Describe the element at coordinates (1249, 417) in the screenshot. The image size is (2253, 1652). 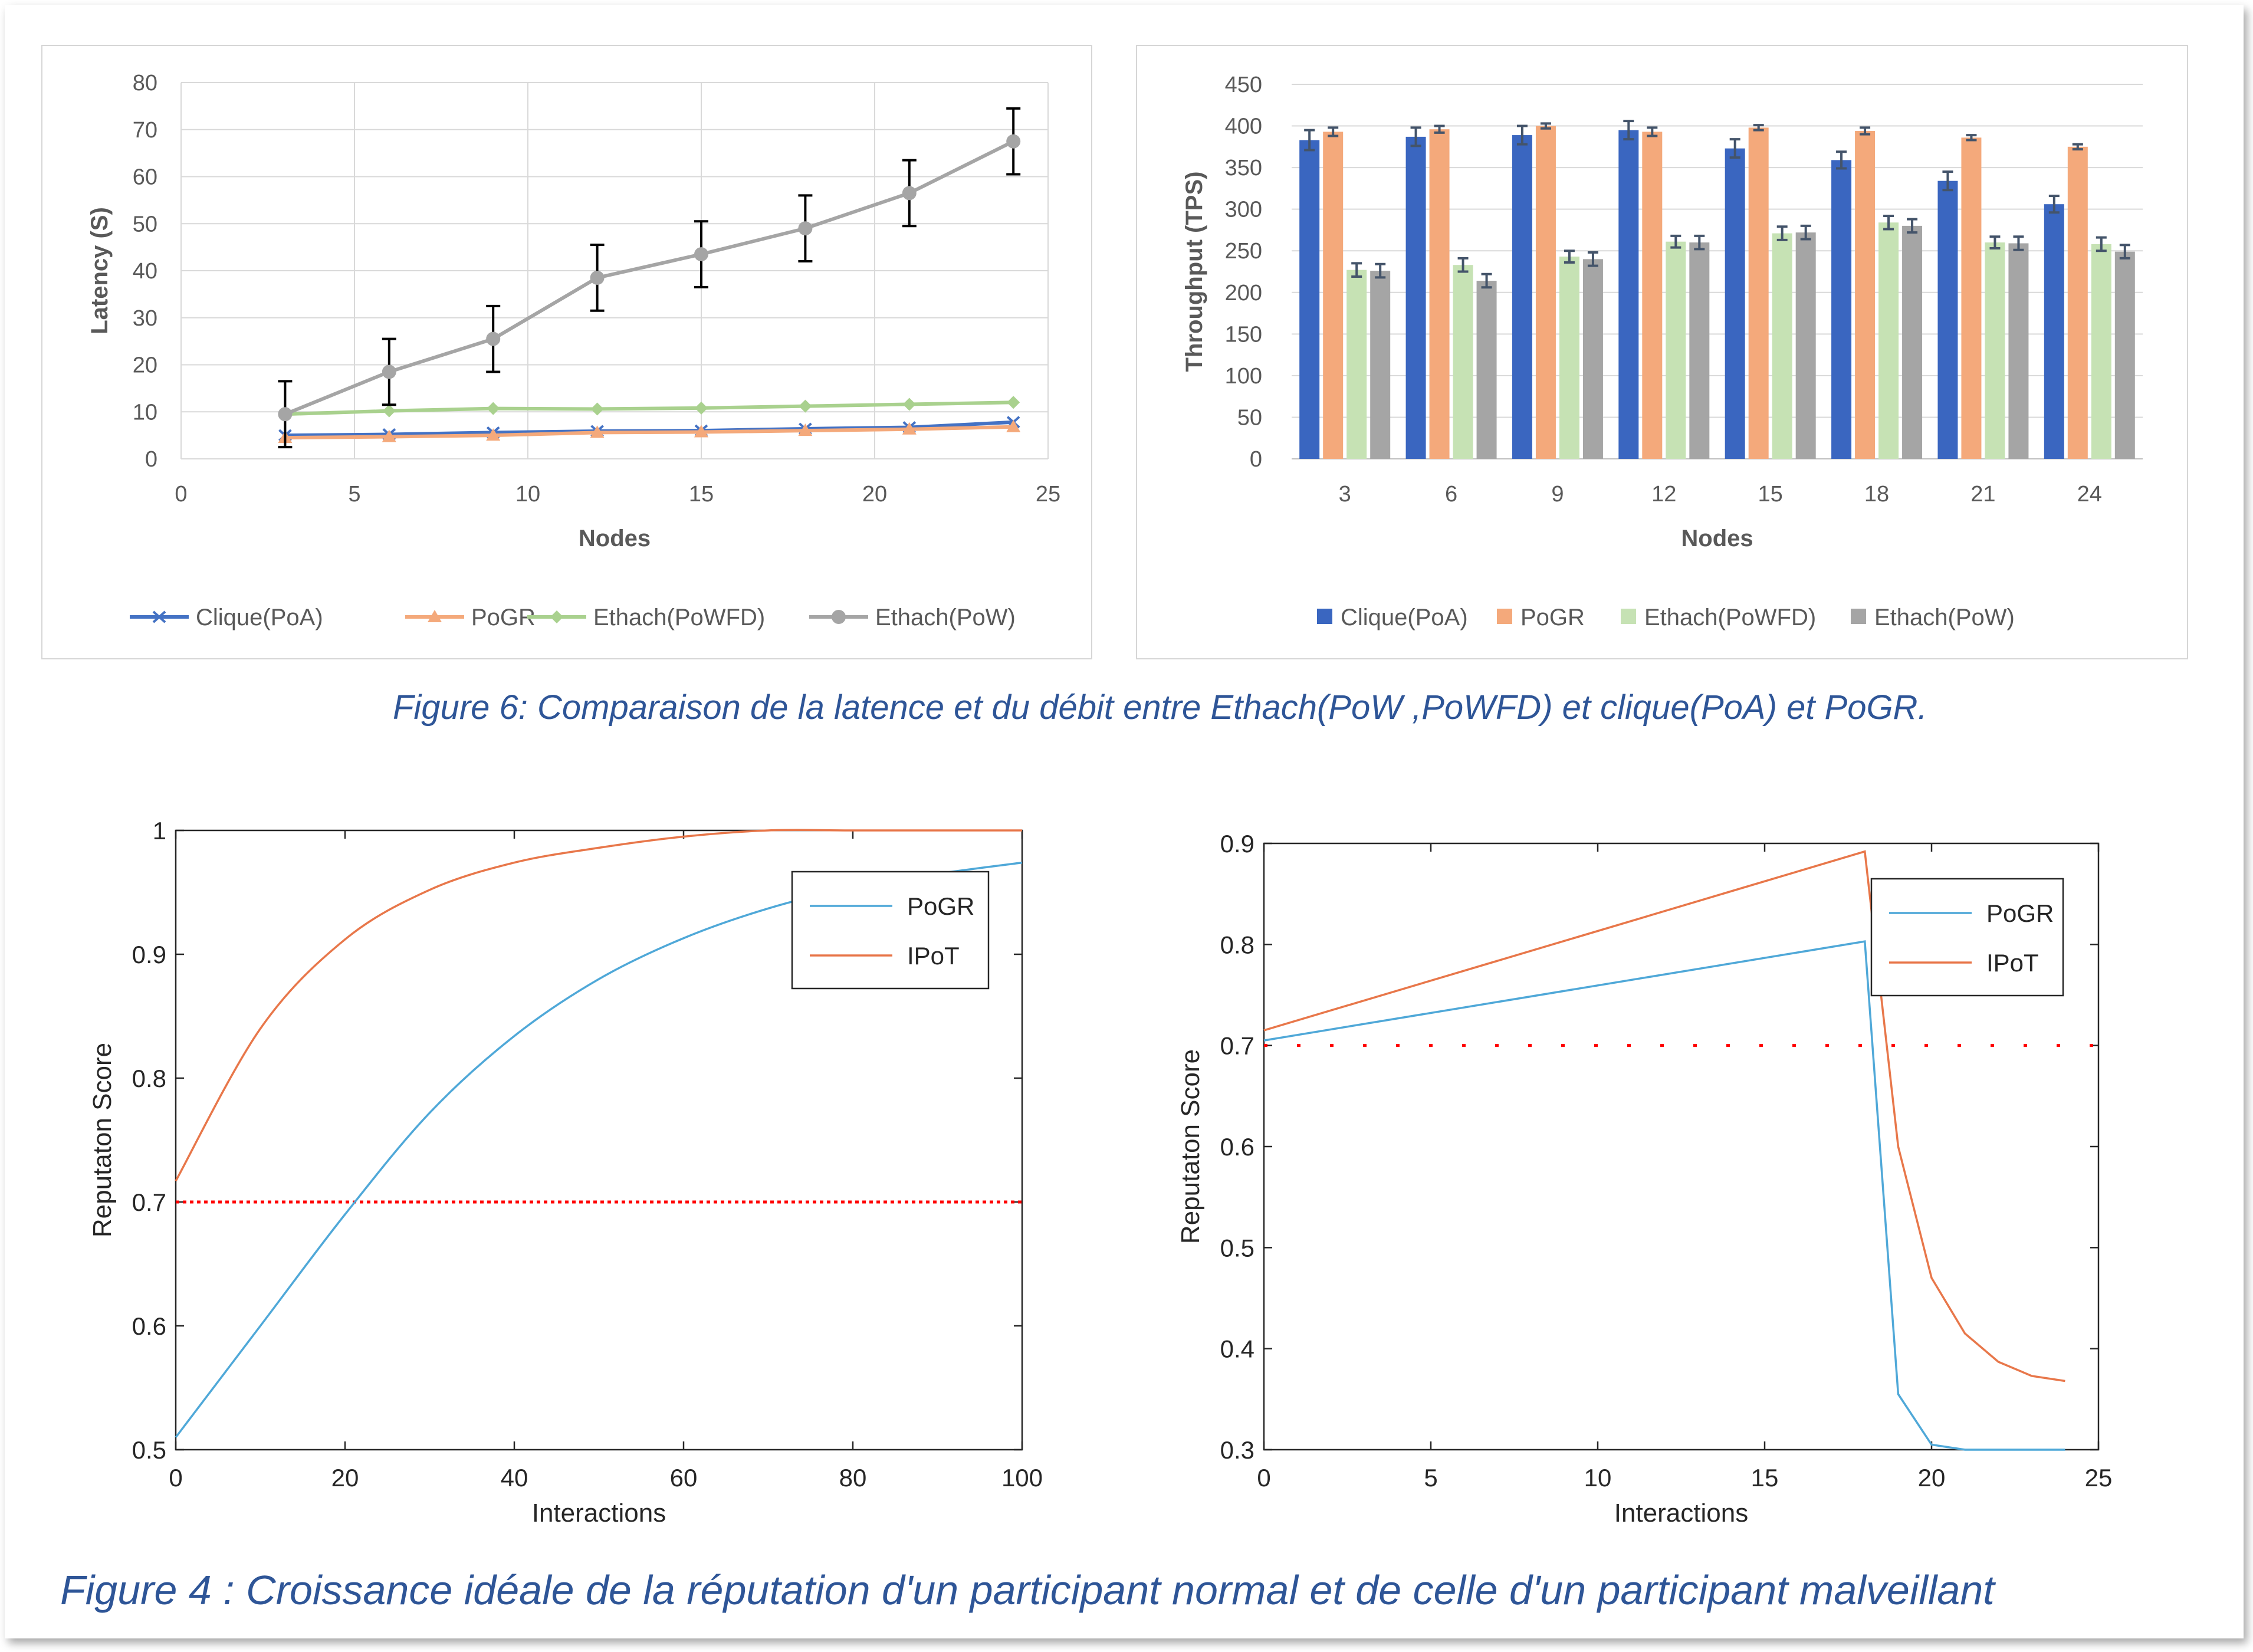
I see `y-tick-label: 50` at that location.